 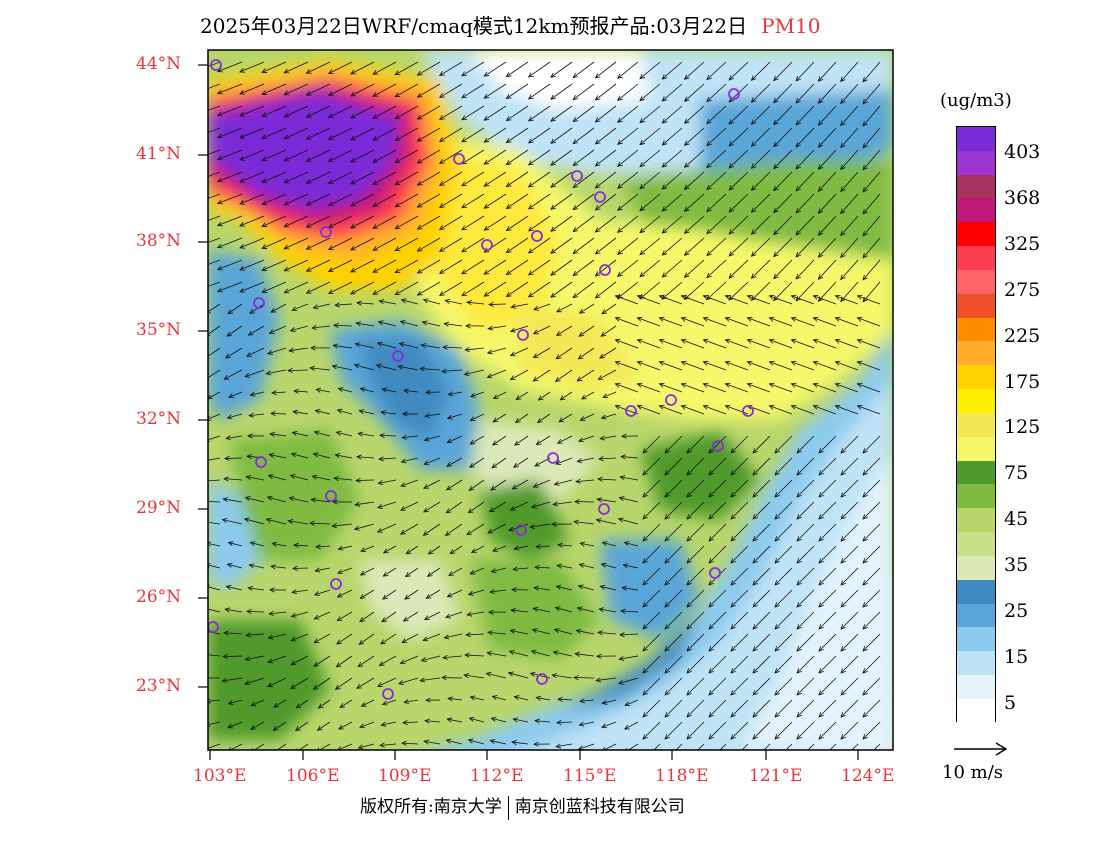 I want to click on color-bar-label: 25, so click(x=1016, y=611).